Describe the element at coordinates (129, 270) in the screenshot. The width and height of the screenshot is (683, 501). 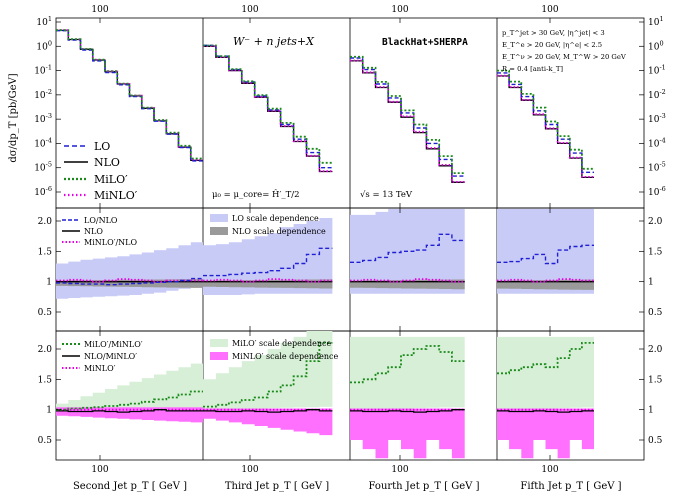
I see `lo-scale-band-panel1` at that location.